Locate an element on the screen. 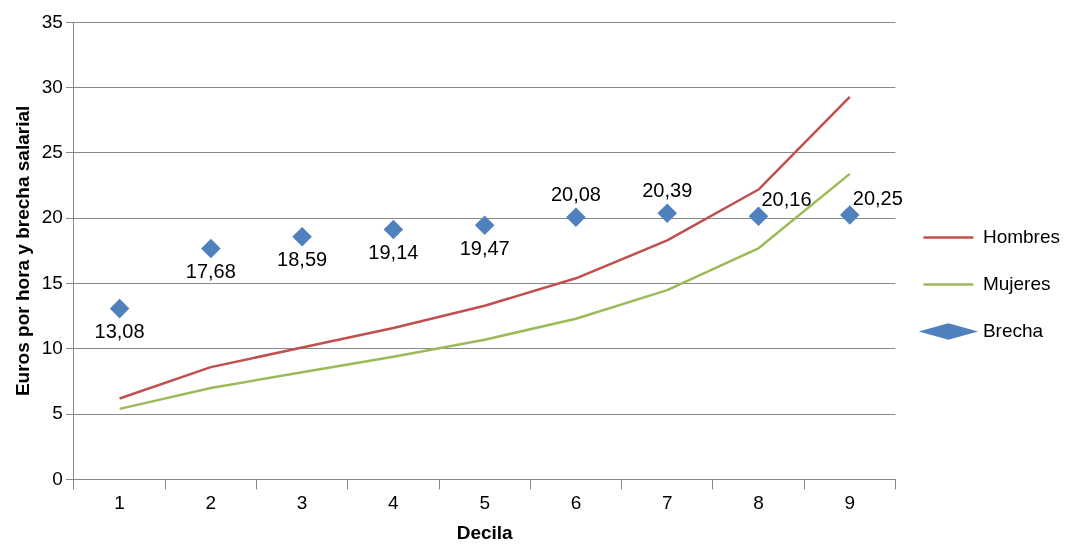 This screenshot has height=557, width=1088. legend-label: Mujeres is located at coordinates (1016, 283).